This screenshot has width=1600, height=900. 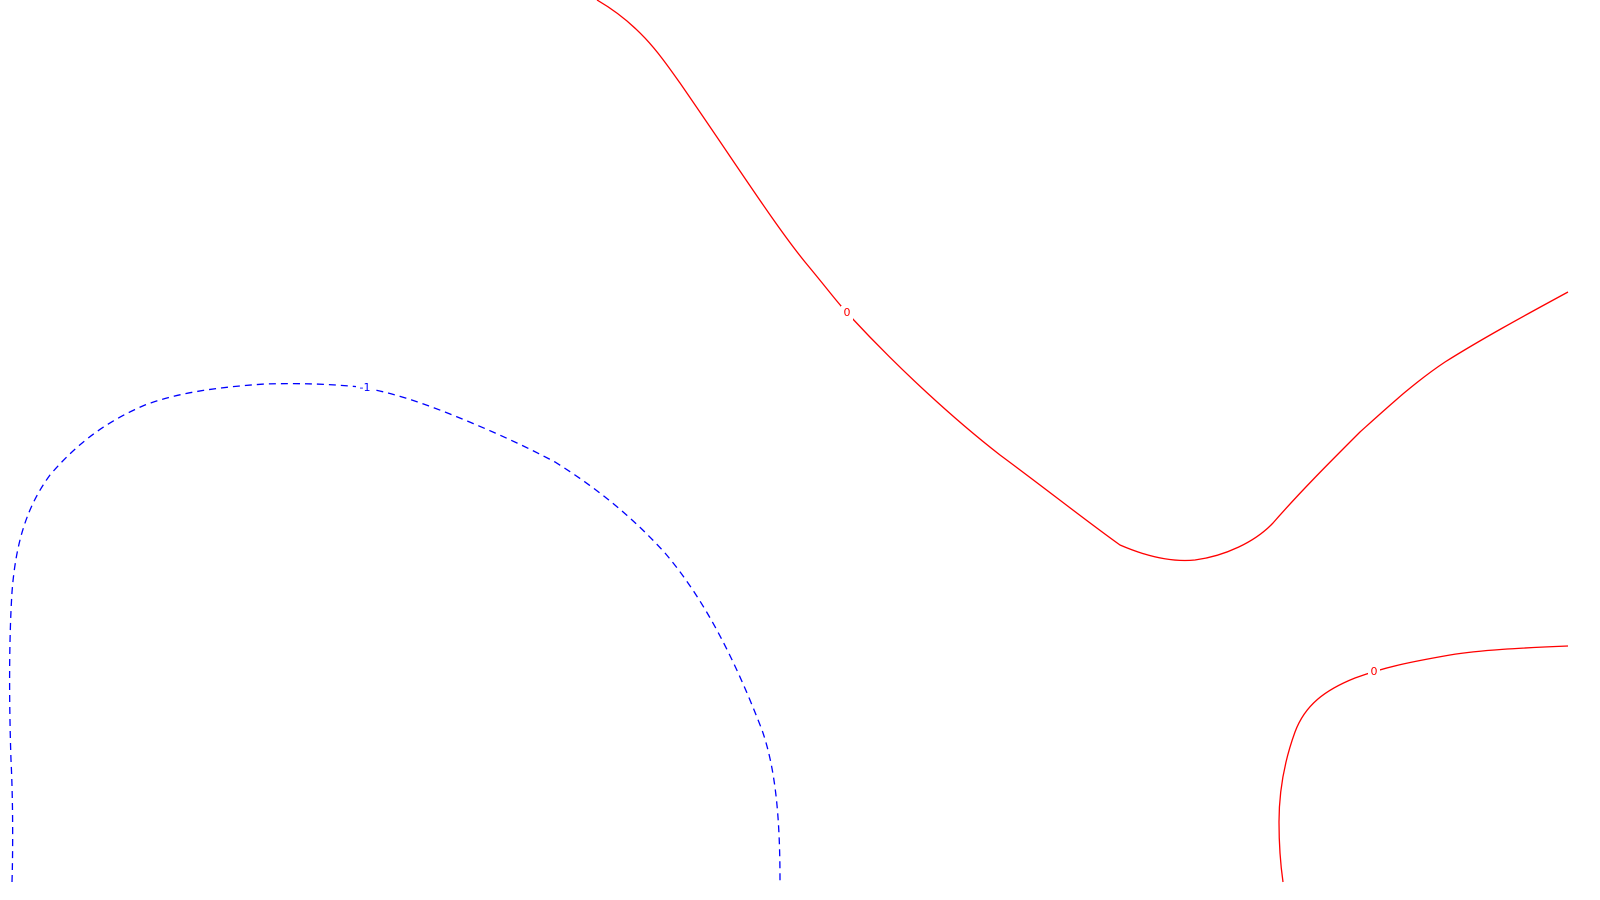 I want to click on contour-label-minus-one: -1, so click(x=365, y=387).